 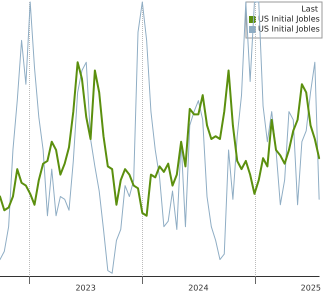 What do you see at coordinates (289, 29) in the screenshot?
I see `legend-label: US Initial Jobles` at bounding box center [289, 29].